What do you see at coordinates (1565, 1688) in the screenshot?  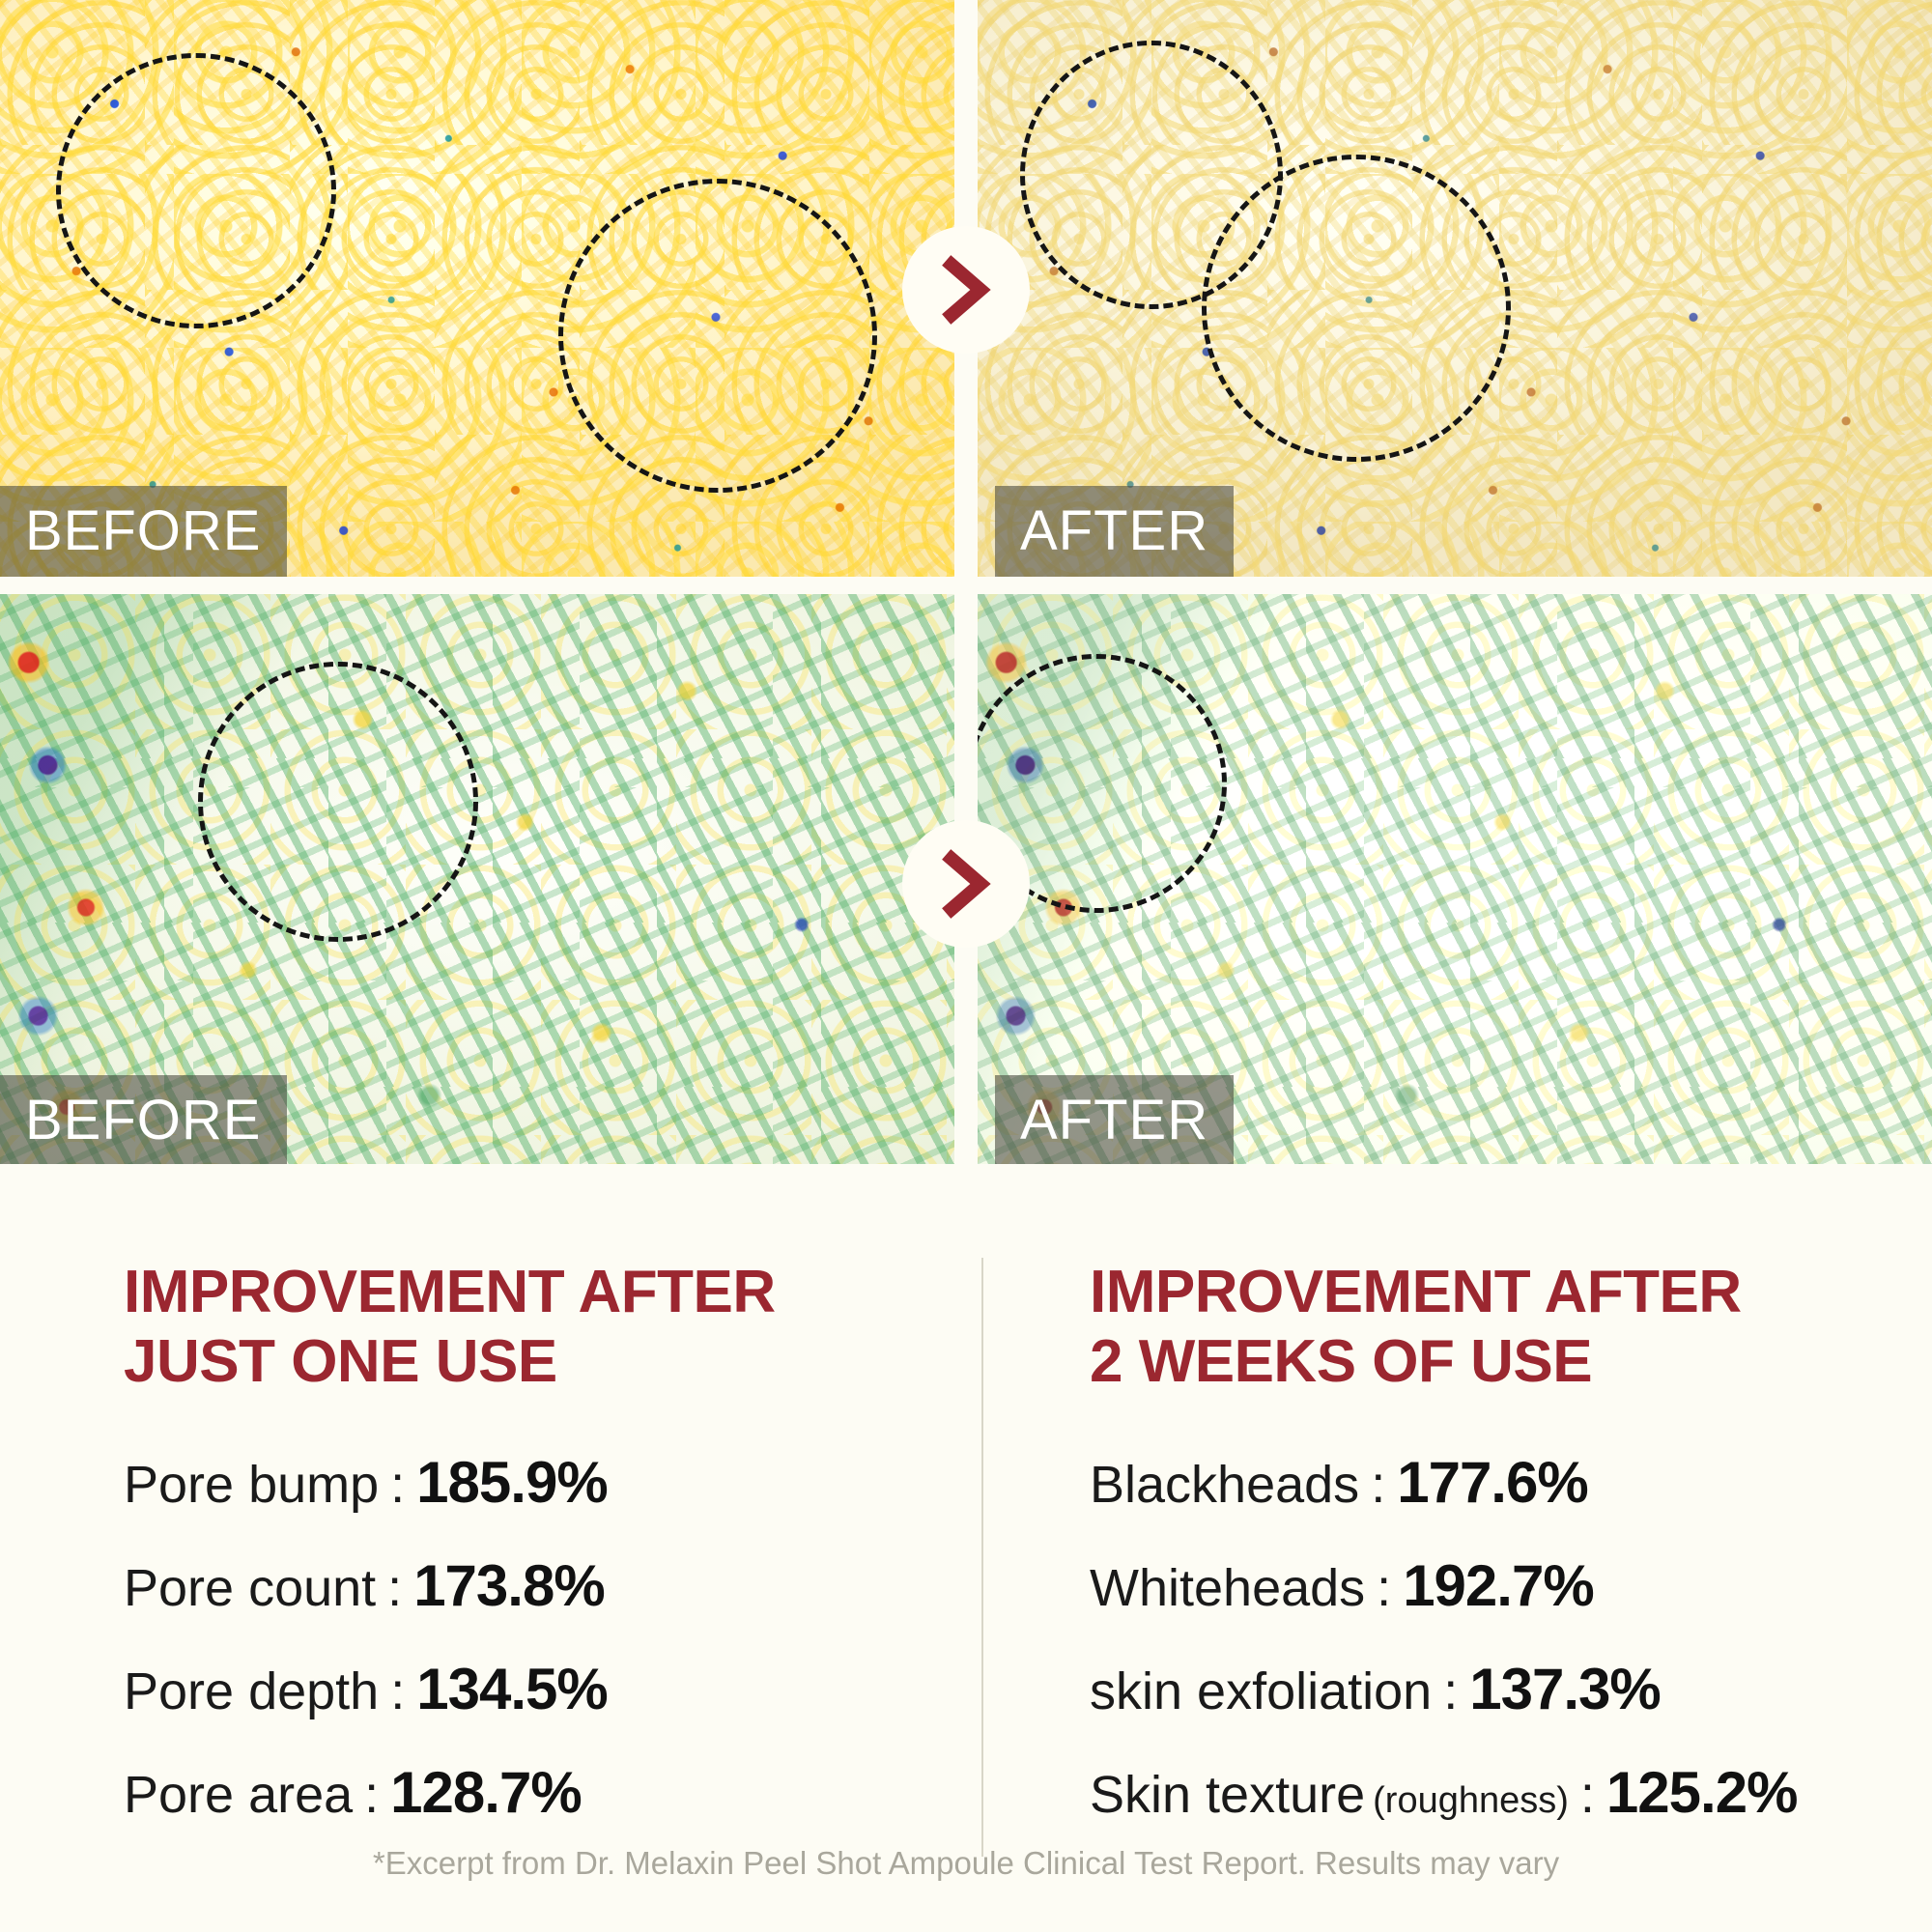 I see `stat-value: 137.3%` at bounding box center [1565, 1688].